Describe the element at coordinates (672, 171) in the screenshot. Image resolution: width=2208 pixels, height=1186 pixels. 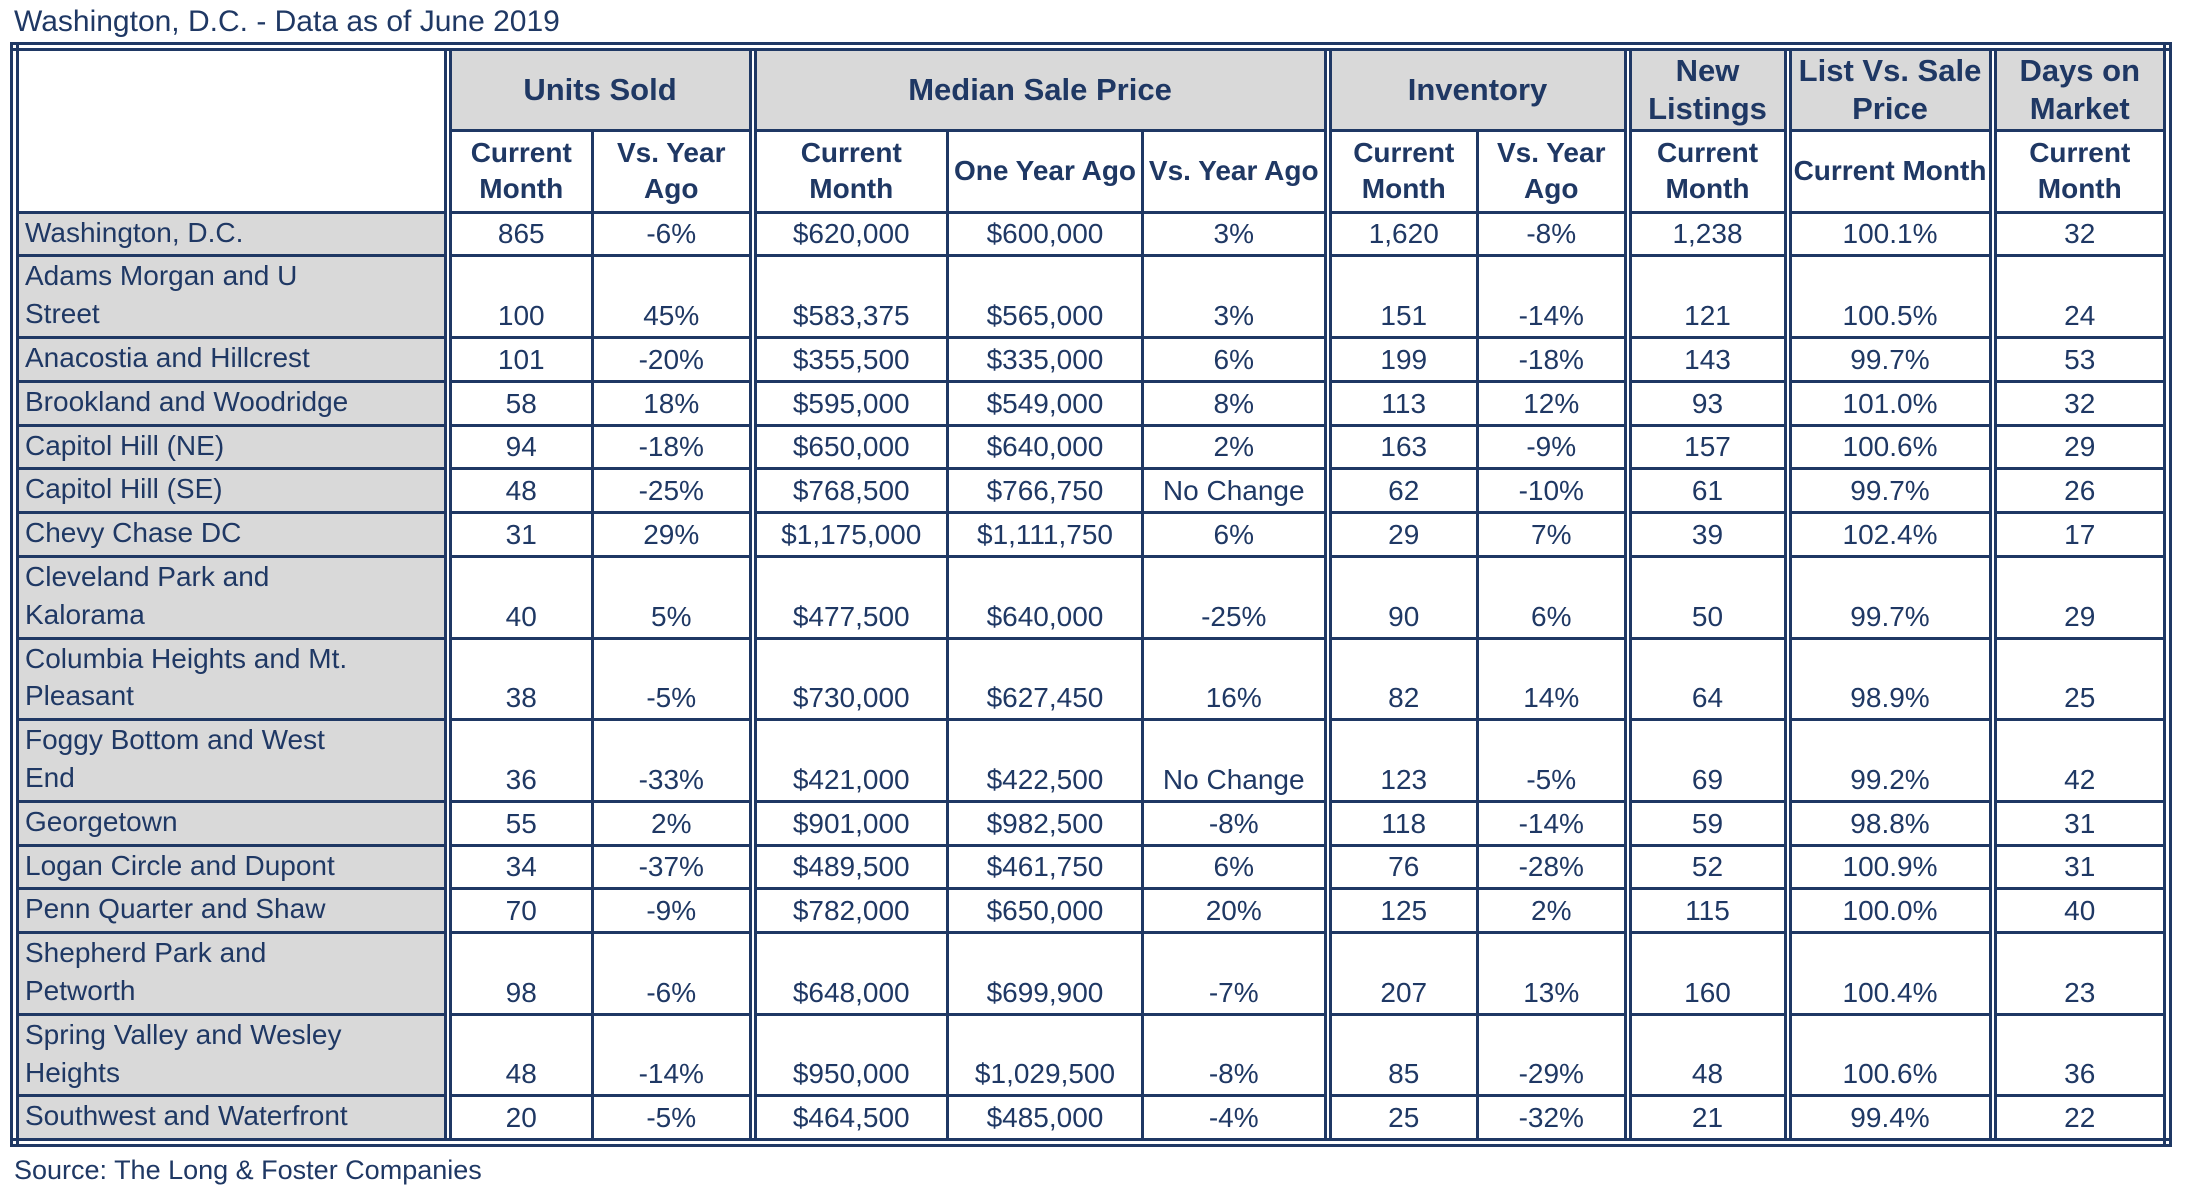
I see `sub-header-cell: Vs. Year Ago` at that location.